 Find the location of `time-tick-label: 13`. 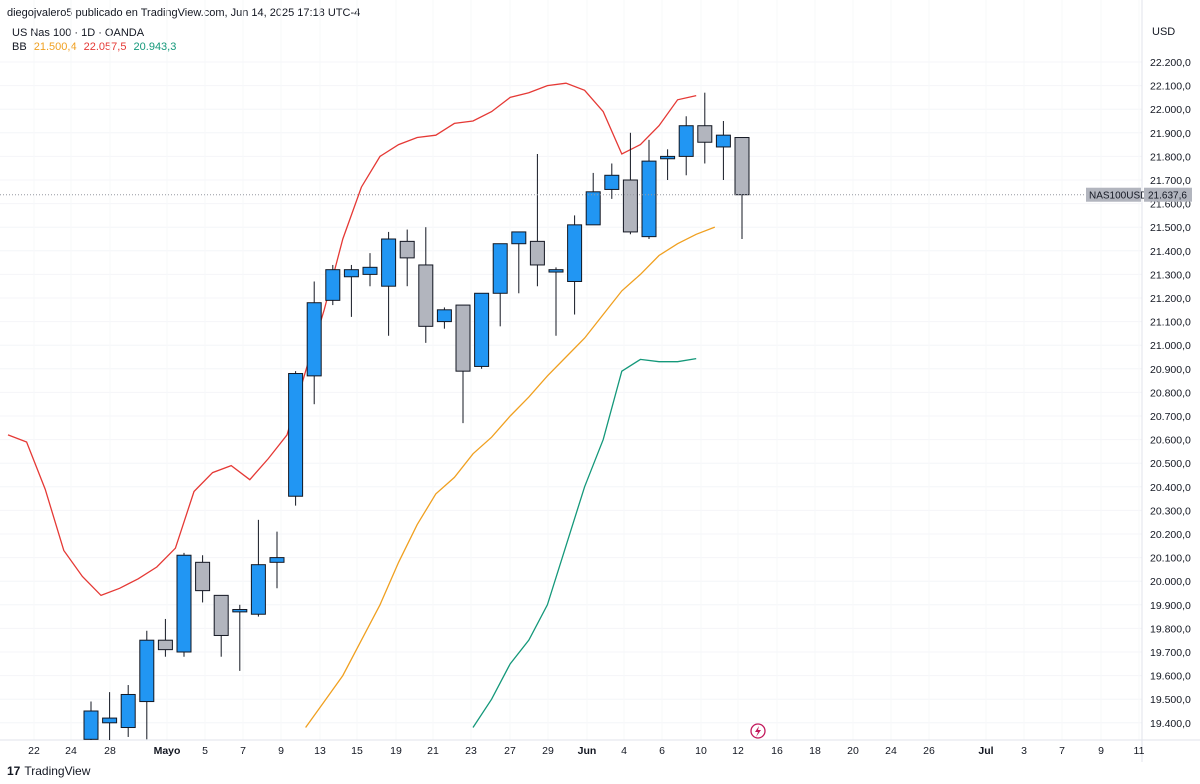

time-tick-label: 13 is located at coordinates (320, 751).